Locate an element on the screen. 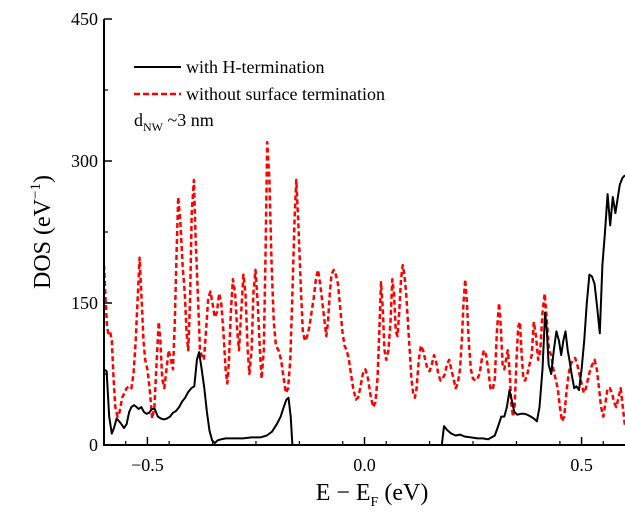  y-tick-label: 150 is located at coordinates (84, 303).